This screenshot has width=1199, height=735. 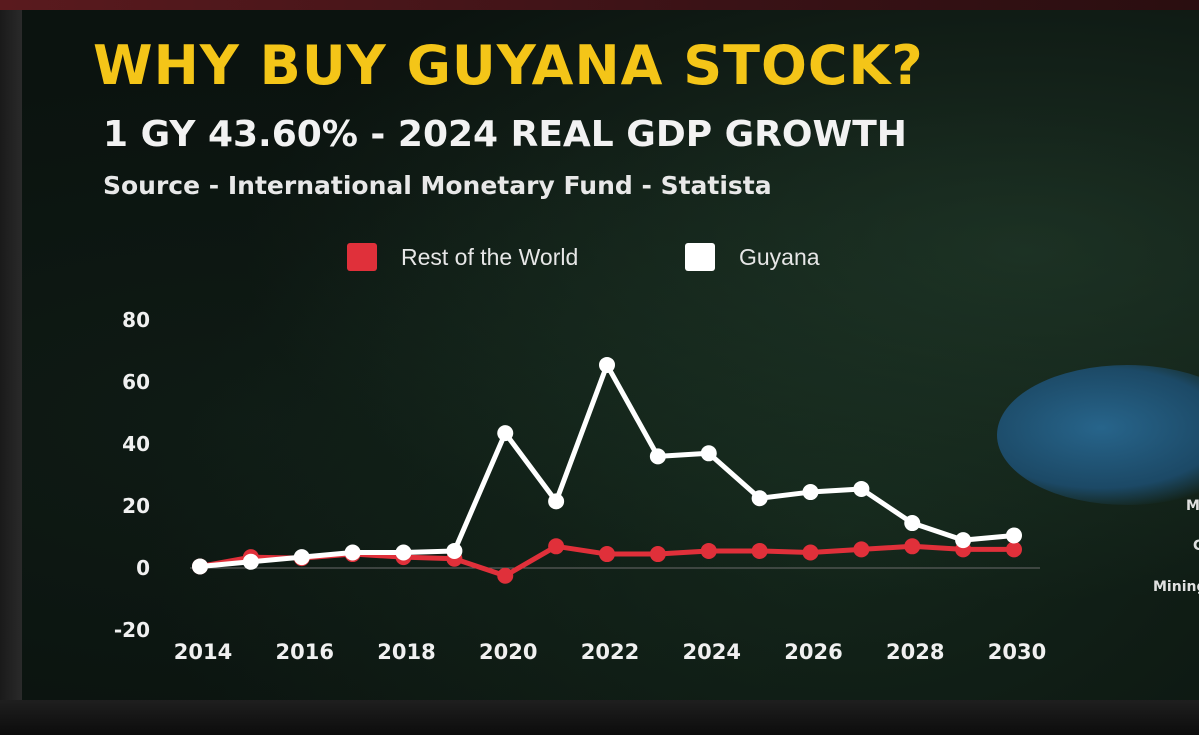 What do you see at coordinates (362, 257) in the screenshot?
I see `legend-swatch-rest-of-world` at bounding box center [362, 257].